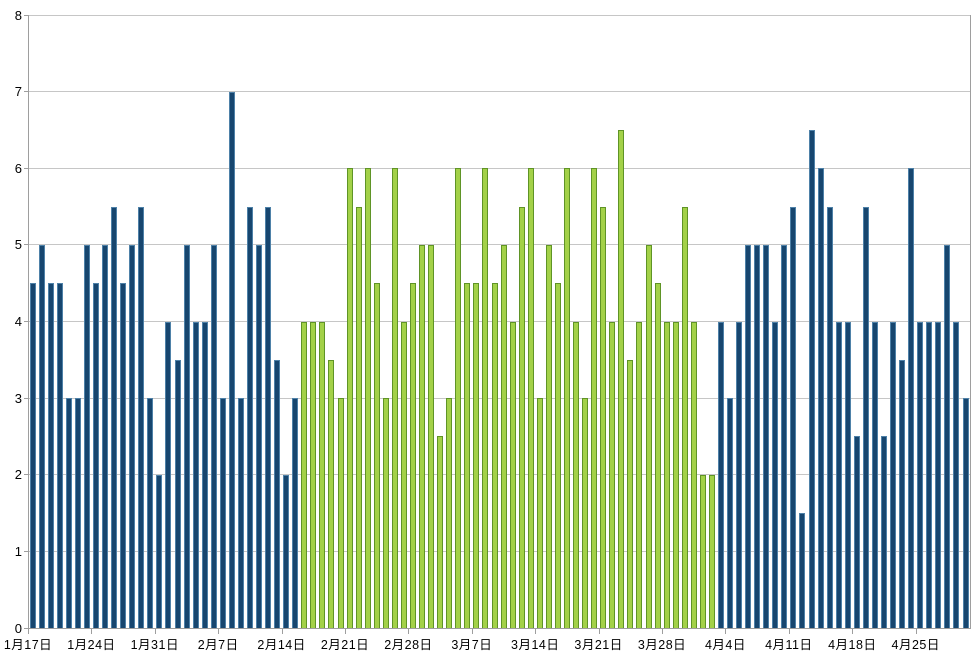 The width and height of the screenshot is (977, 660). What do you see at coordinates (345, 645) in the screenshot?
I see `x-axis-label-5: 2月21日` at bounding box center [345, 645].